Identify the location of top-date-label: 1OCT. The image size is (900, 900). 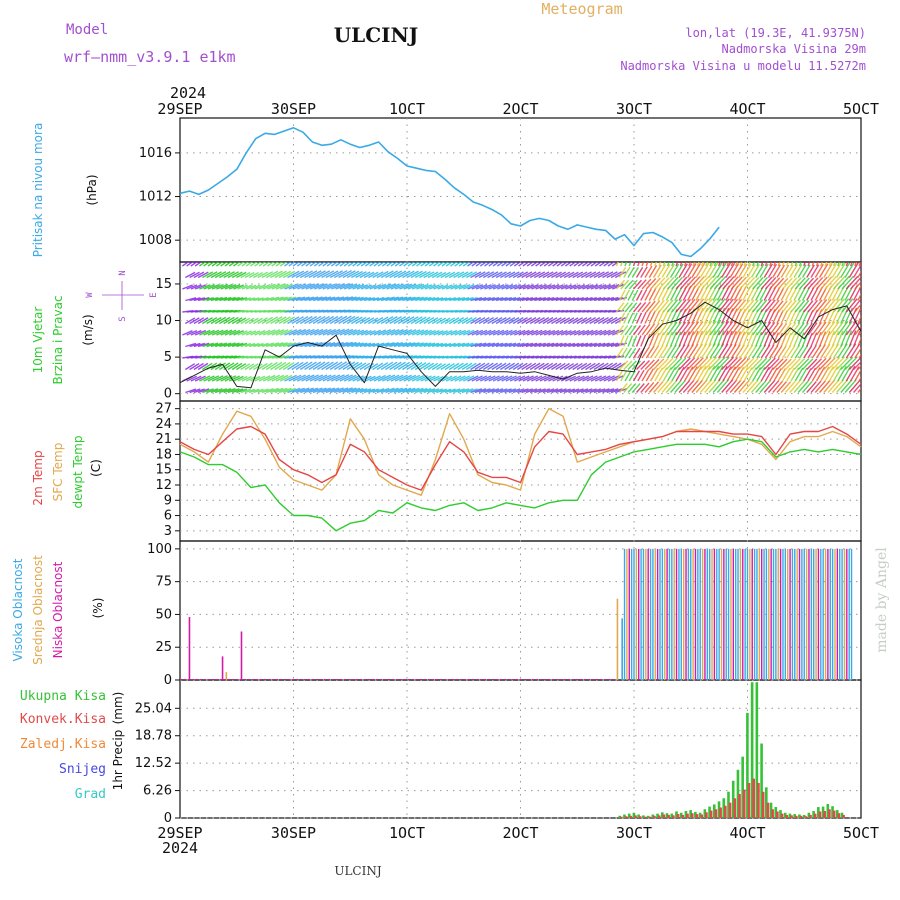
(407, 109).